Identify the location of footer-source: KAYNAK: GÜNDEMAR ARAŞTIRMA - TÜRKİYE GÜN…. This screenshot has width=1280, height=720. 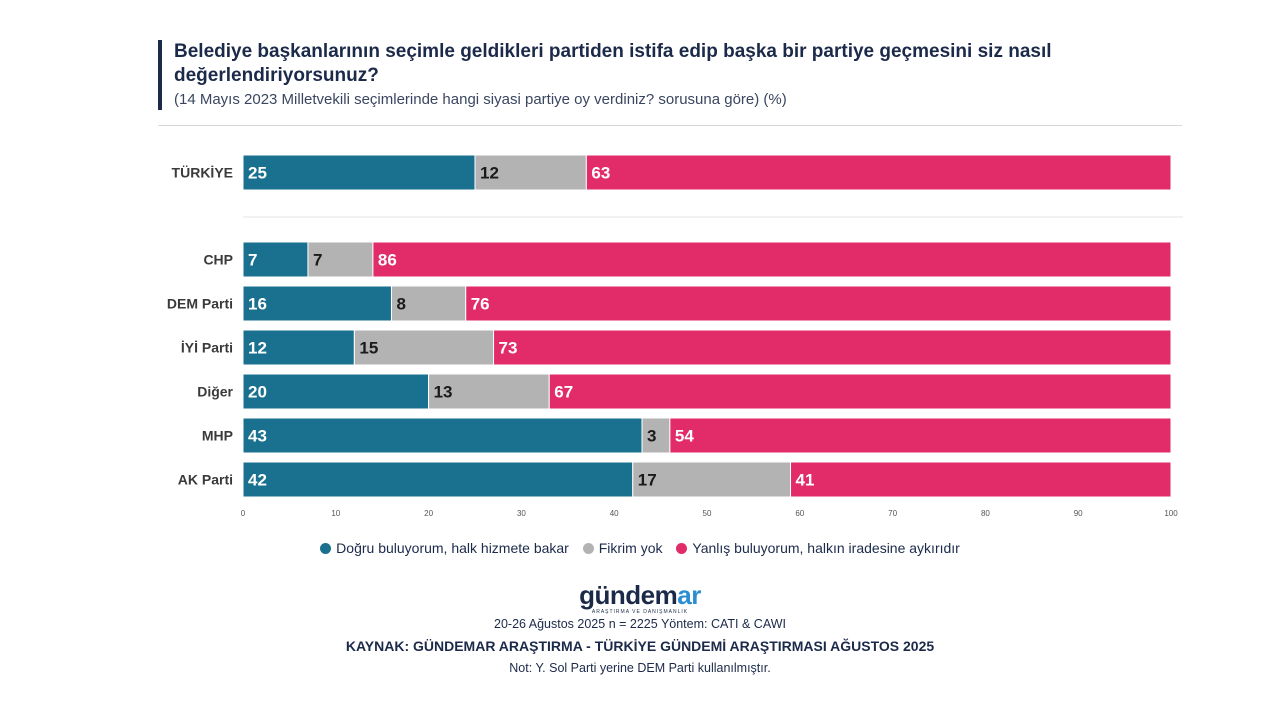
(640, 646).